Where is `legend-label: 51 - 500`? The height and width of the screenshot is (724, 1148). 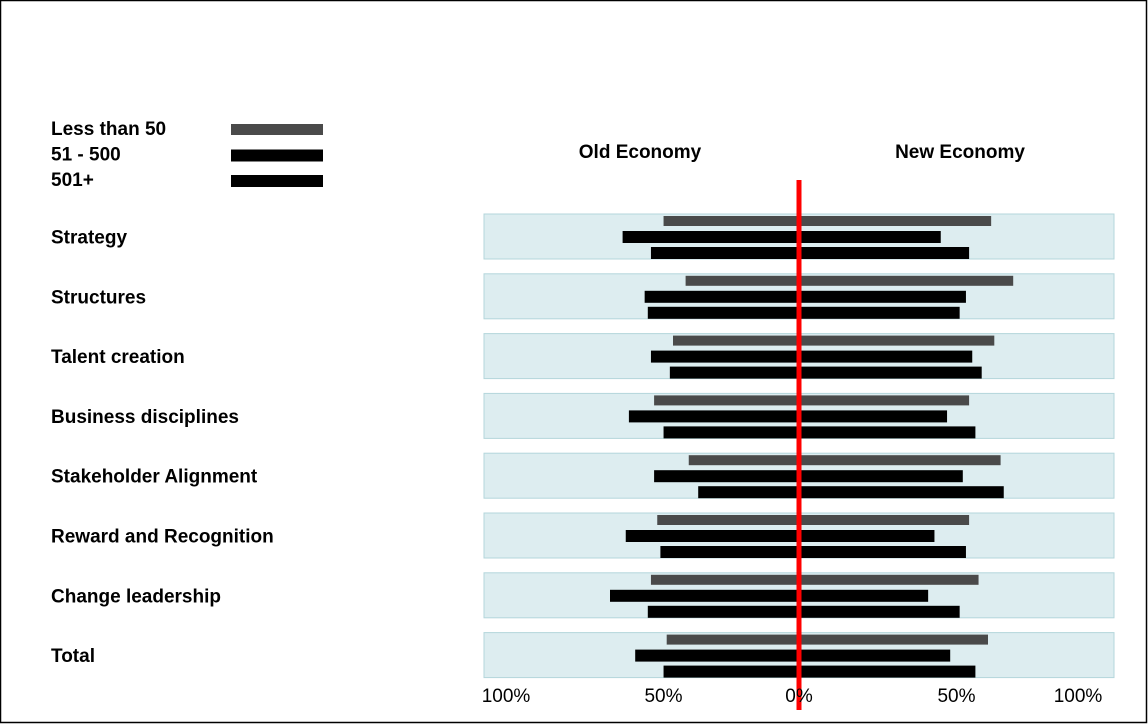 legend-label: 51 - 500 is located at coordinates (86, 155).